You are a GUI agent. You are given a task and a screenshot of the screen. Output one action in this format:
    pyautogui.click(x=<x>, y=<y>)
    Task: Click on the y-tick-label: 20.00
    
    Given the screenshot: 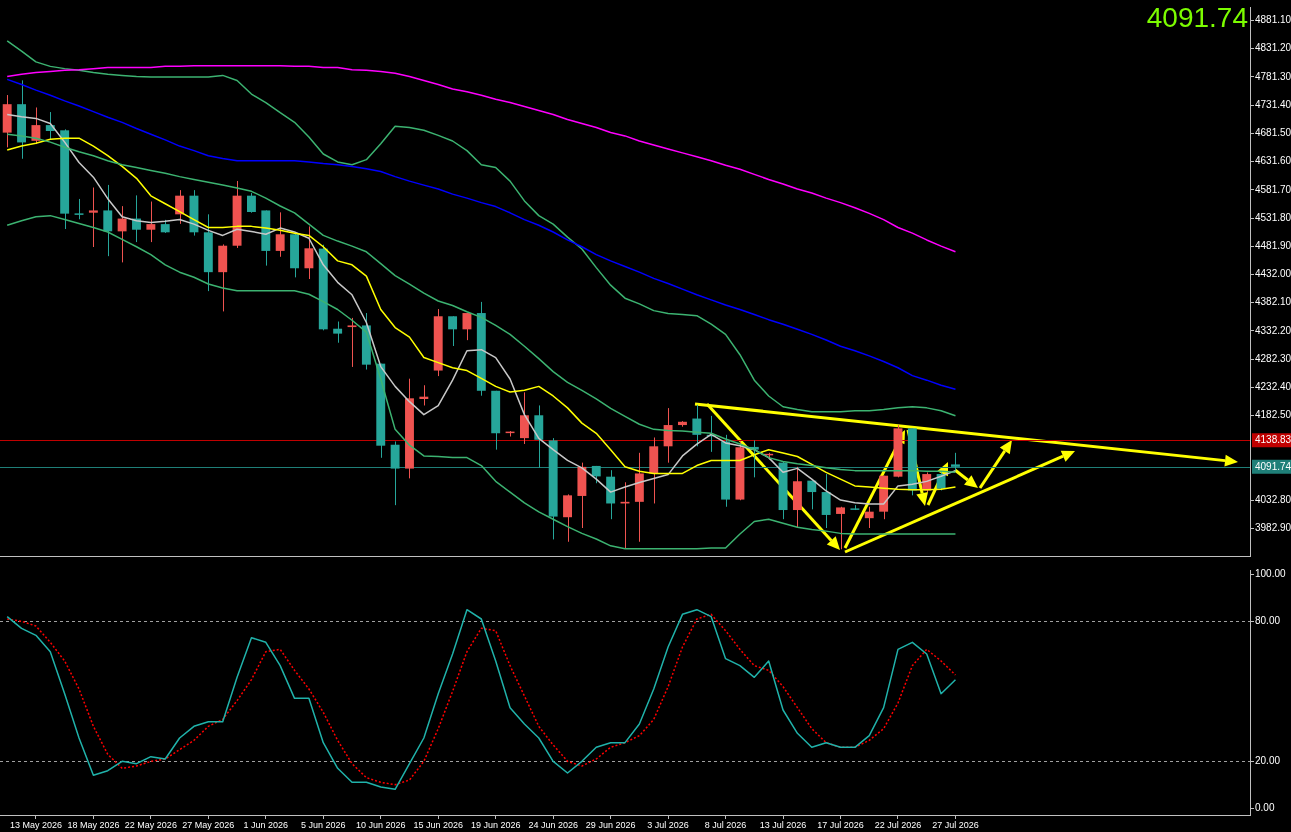 What is the action you would take?
    pyautogui.click(x=1268, y=761)
    